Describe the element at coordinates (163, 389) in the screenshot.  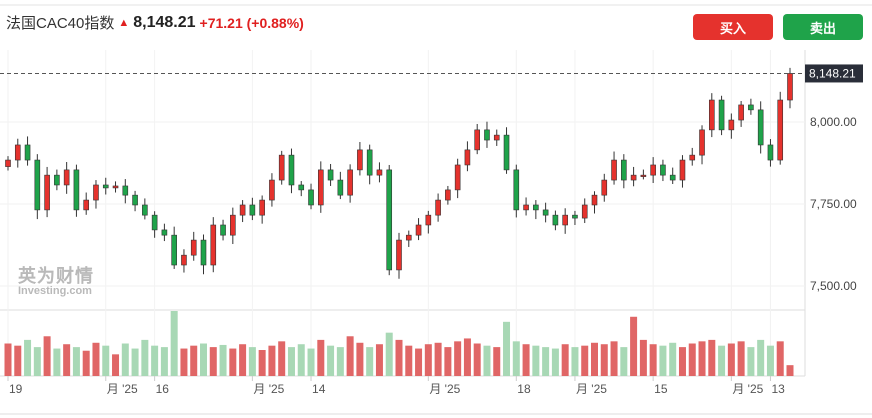
I see `x-tick-label: 16` at that location.